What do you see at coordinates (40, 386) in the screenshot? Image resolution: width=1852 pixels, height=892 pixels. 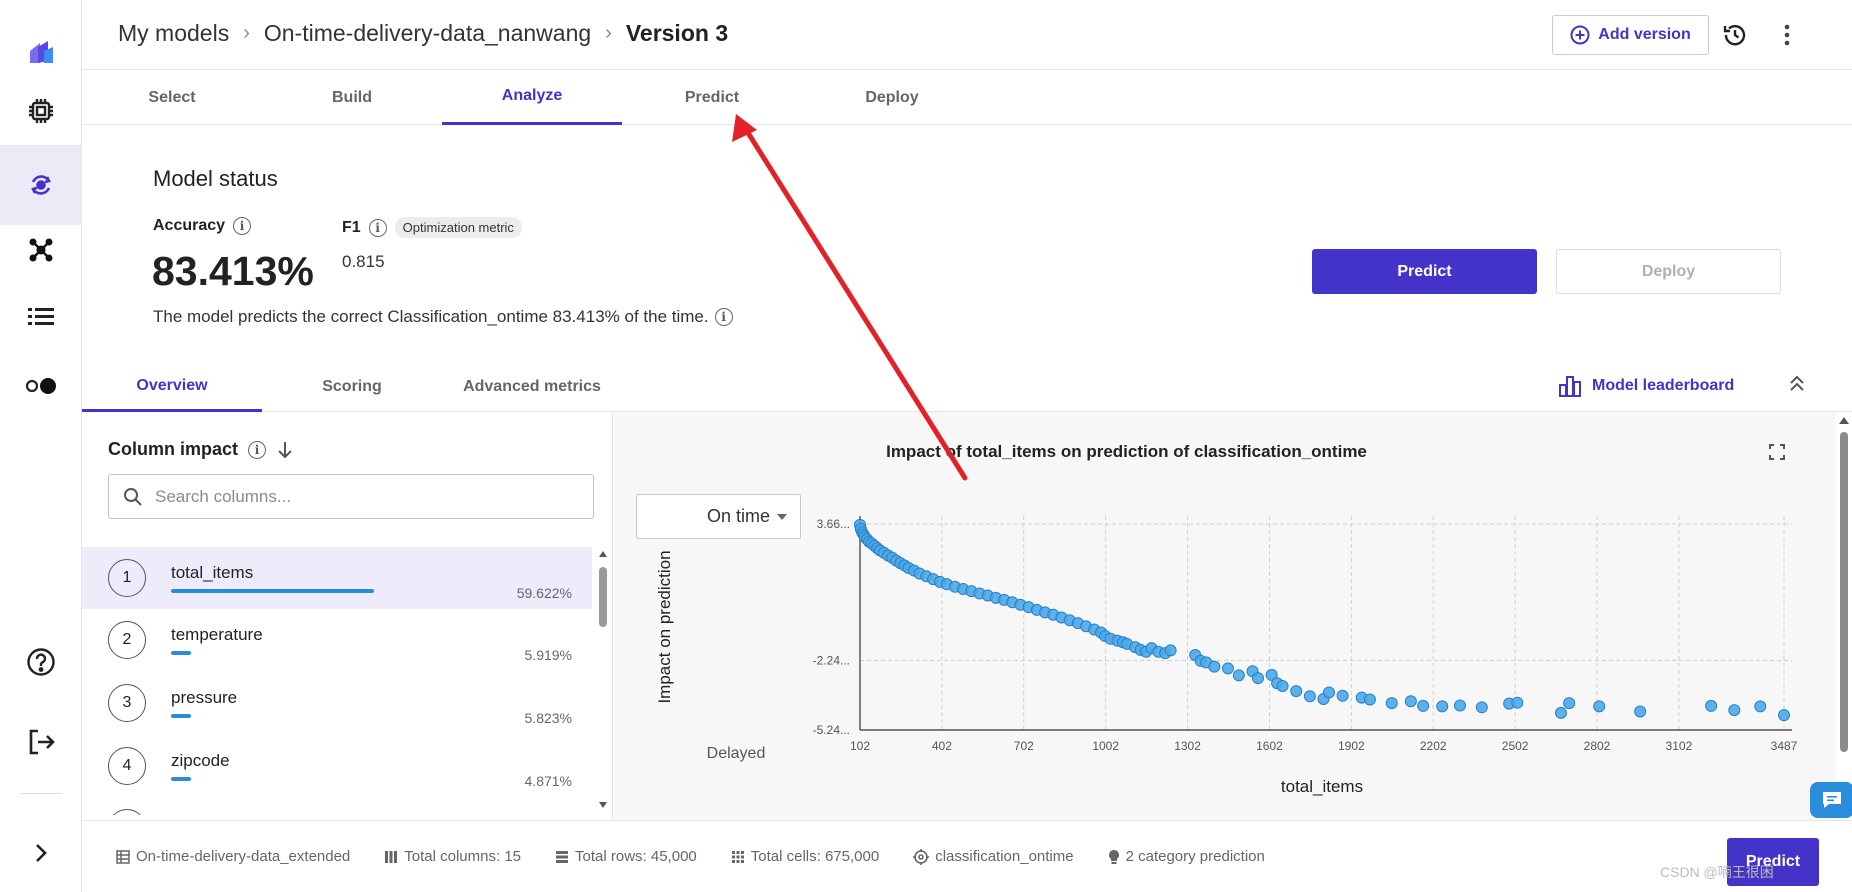 I see `toggle-icon` at bounding box center [40, 386].